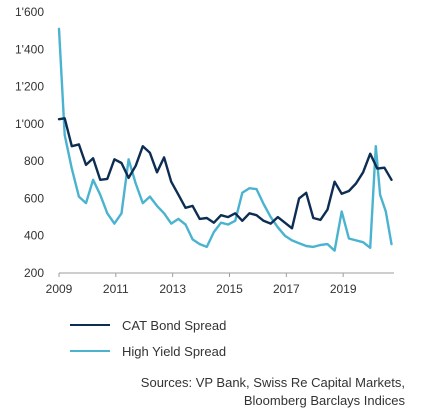 The image size is (427, 418). What do you see at coordinates (29, 12) in the screenshot?
I see `y-tick-label-1600: 1'600` at bounding box center [29, 12].